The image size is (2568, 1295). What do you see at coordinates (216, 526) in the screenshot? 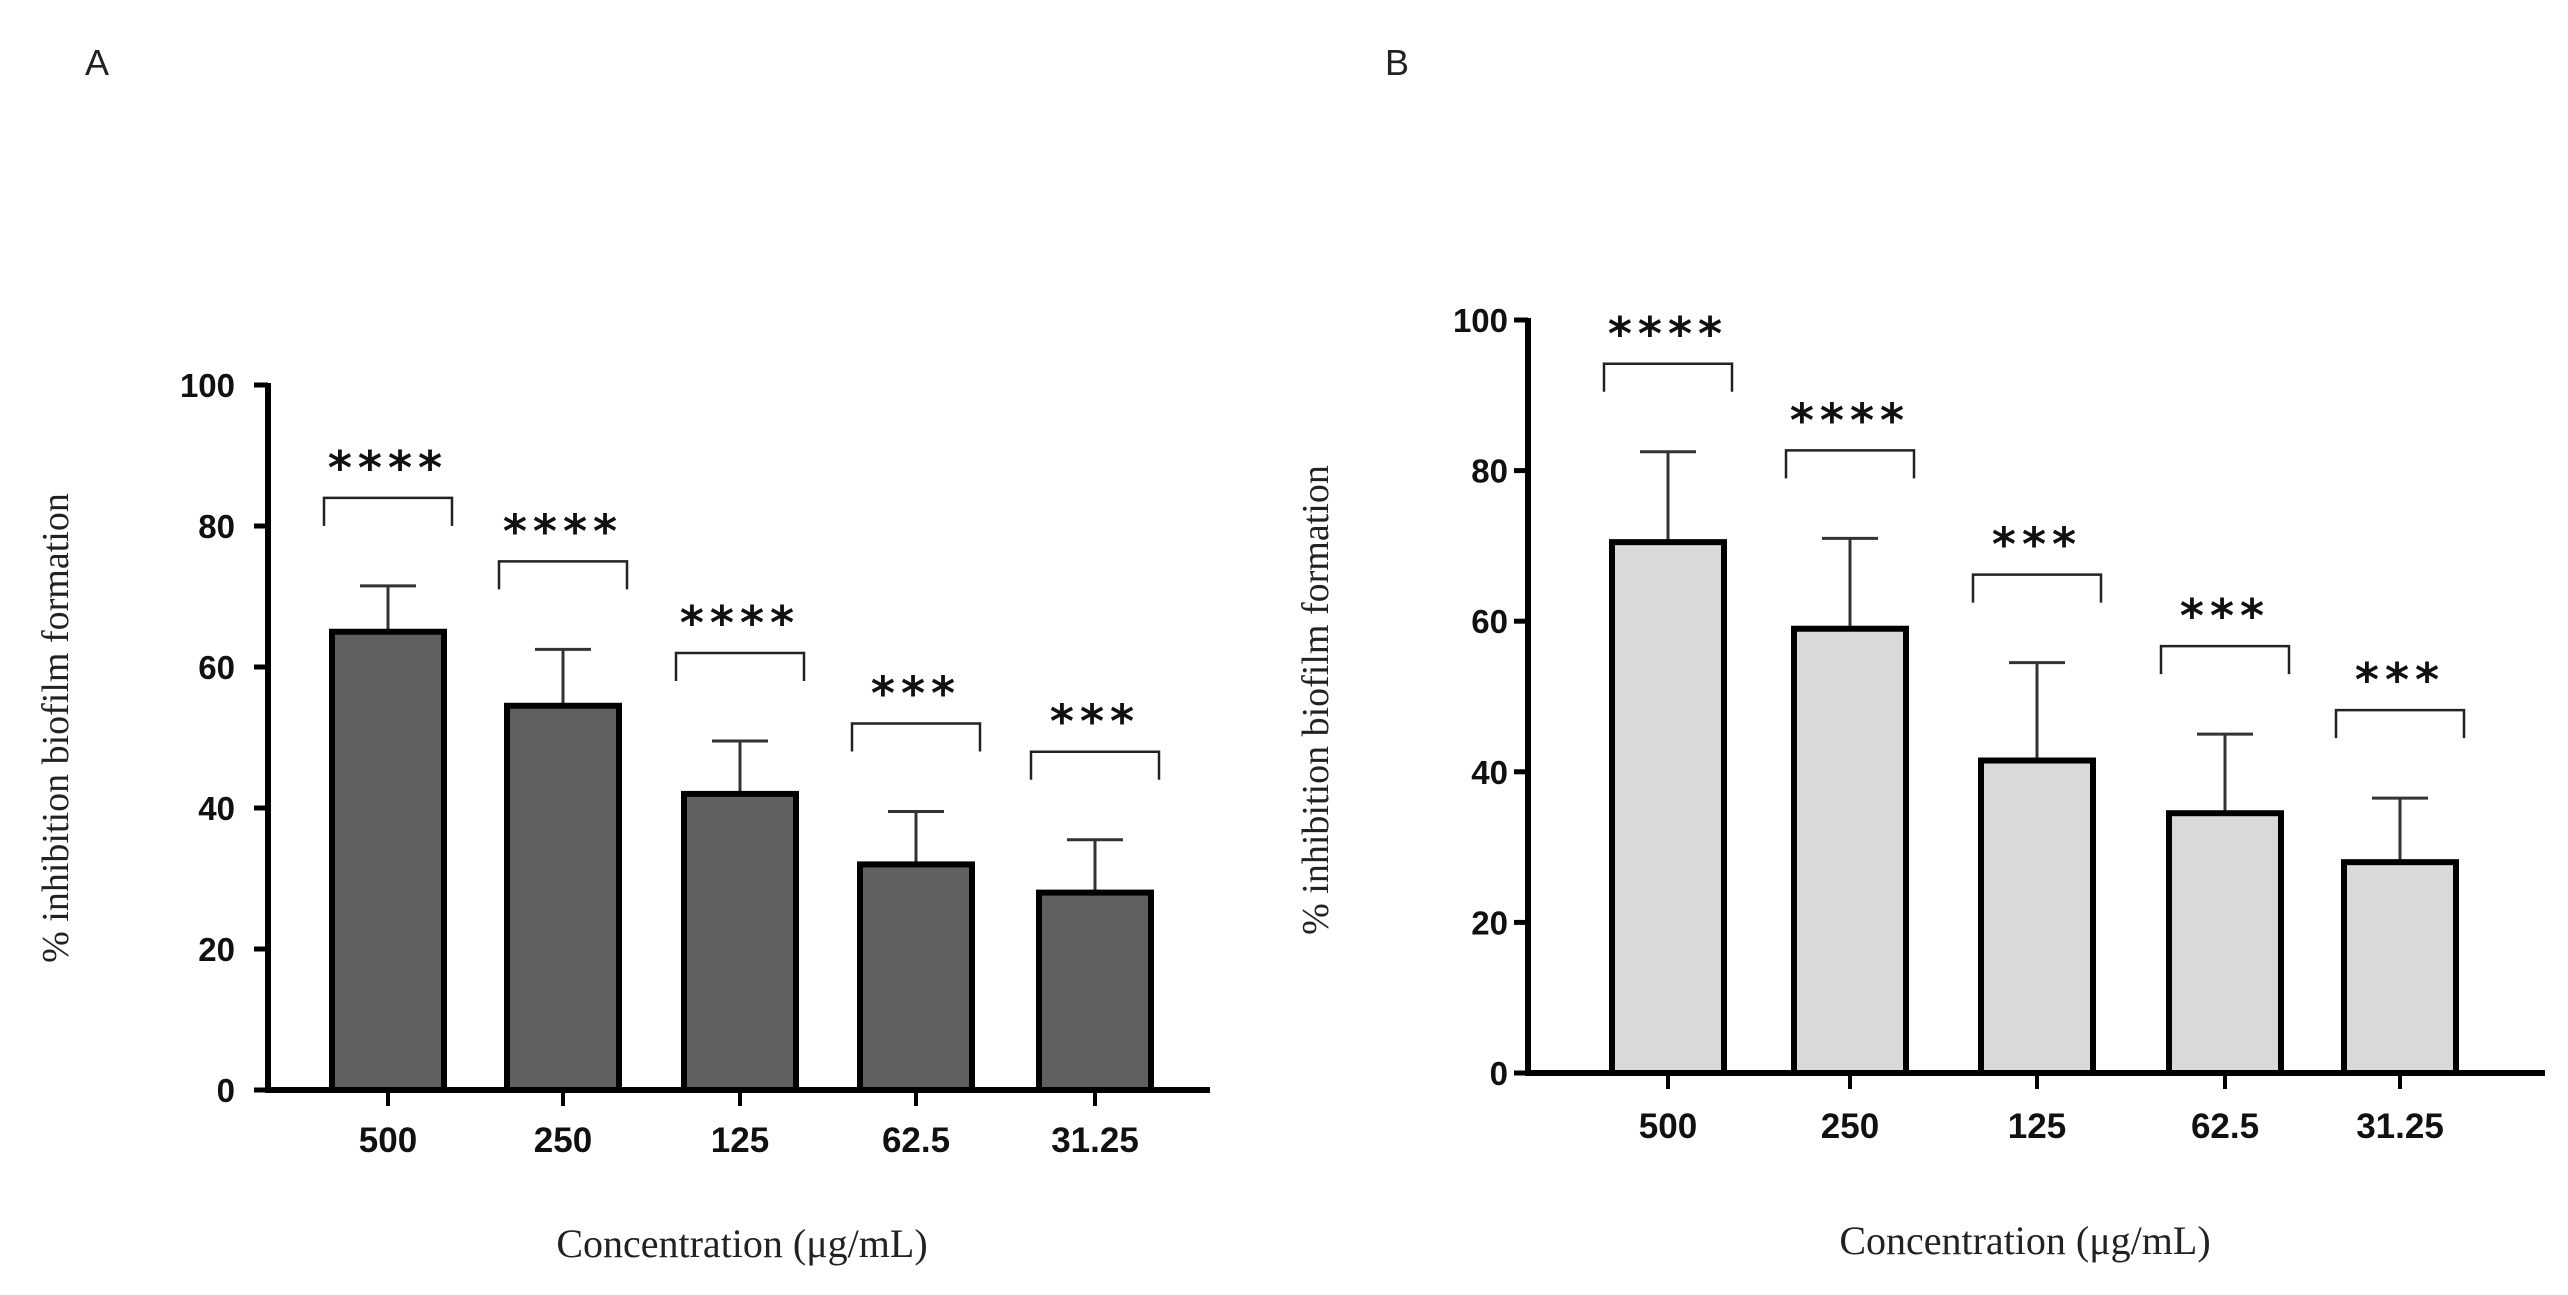
I see `panel-a-y-tick-label: 80` at bounding box center [216, 526].